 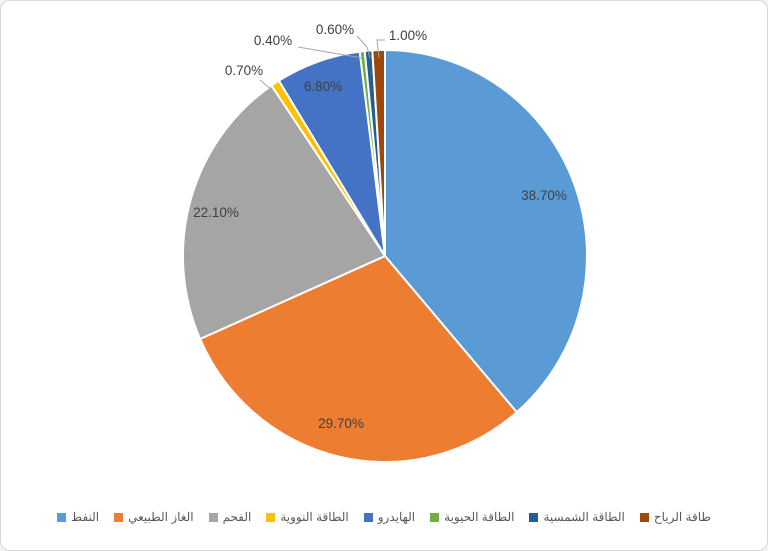 What do you see at coordinates (335, 29) in the screenshot?
I see `data-label-6: 0.60%` at bounding box center [335, 29].